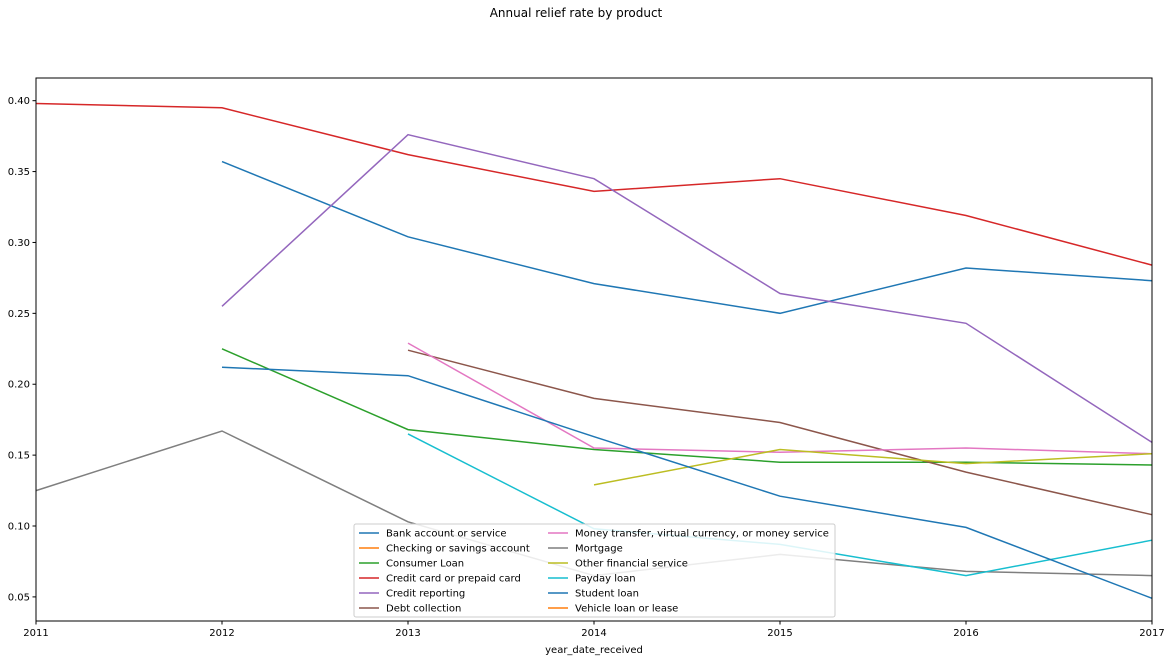 The image size is (1172, 661). What do you see at coordinates (425, 564) in the screenshot?
I see `legend-entry-label: Consumer Loan` at bounding box center [425, 564].